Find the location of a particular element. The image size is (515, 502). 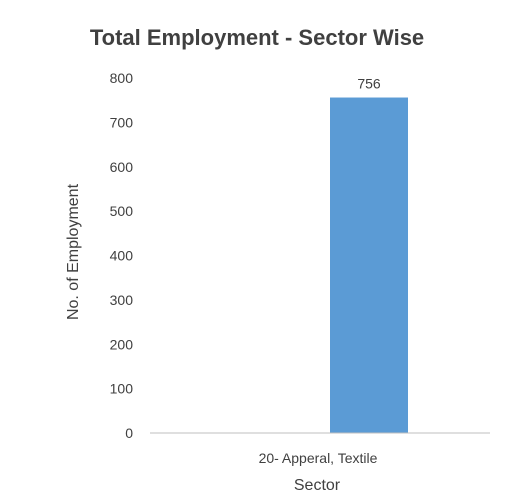

data-label: 756 is located at coordinates (369, 84).